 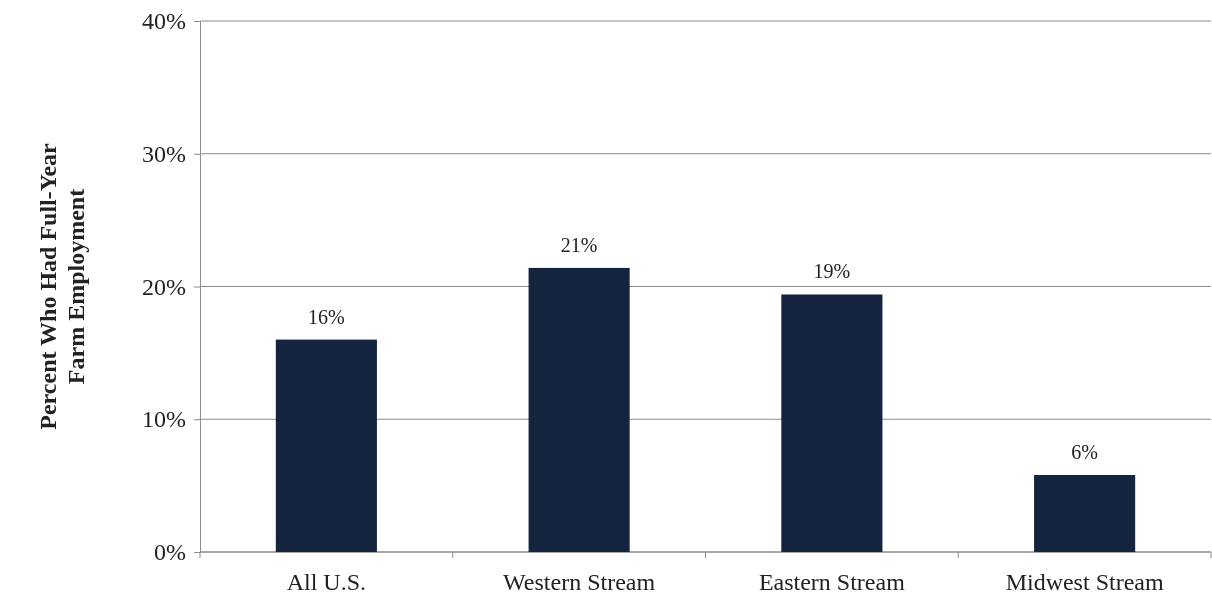 What do you see at coordinates (164, 21) in the screenshot?
I see `y-tick-label: 40%` at bounding box center [164, 21].